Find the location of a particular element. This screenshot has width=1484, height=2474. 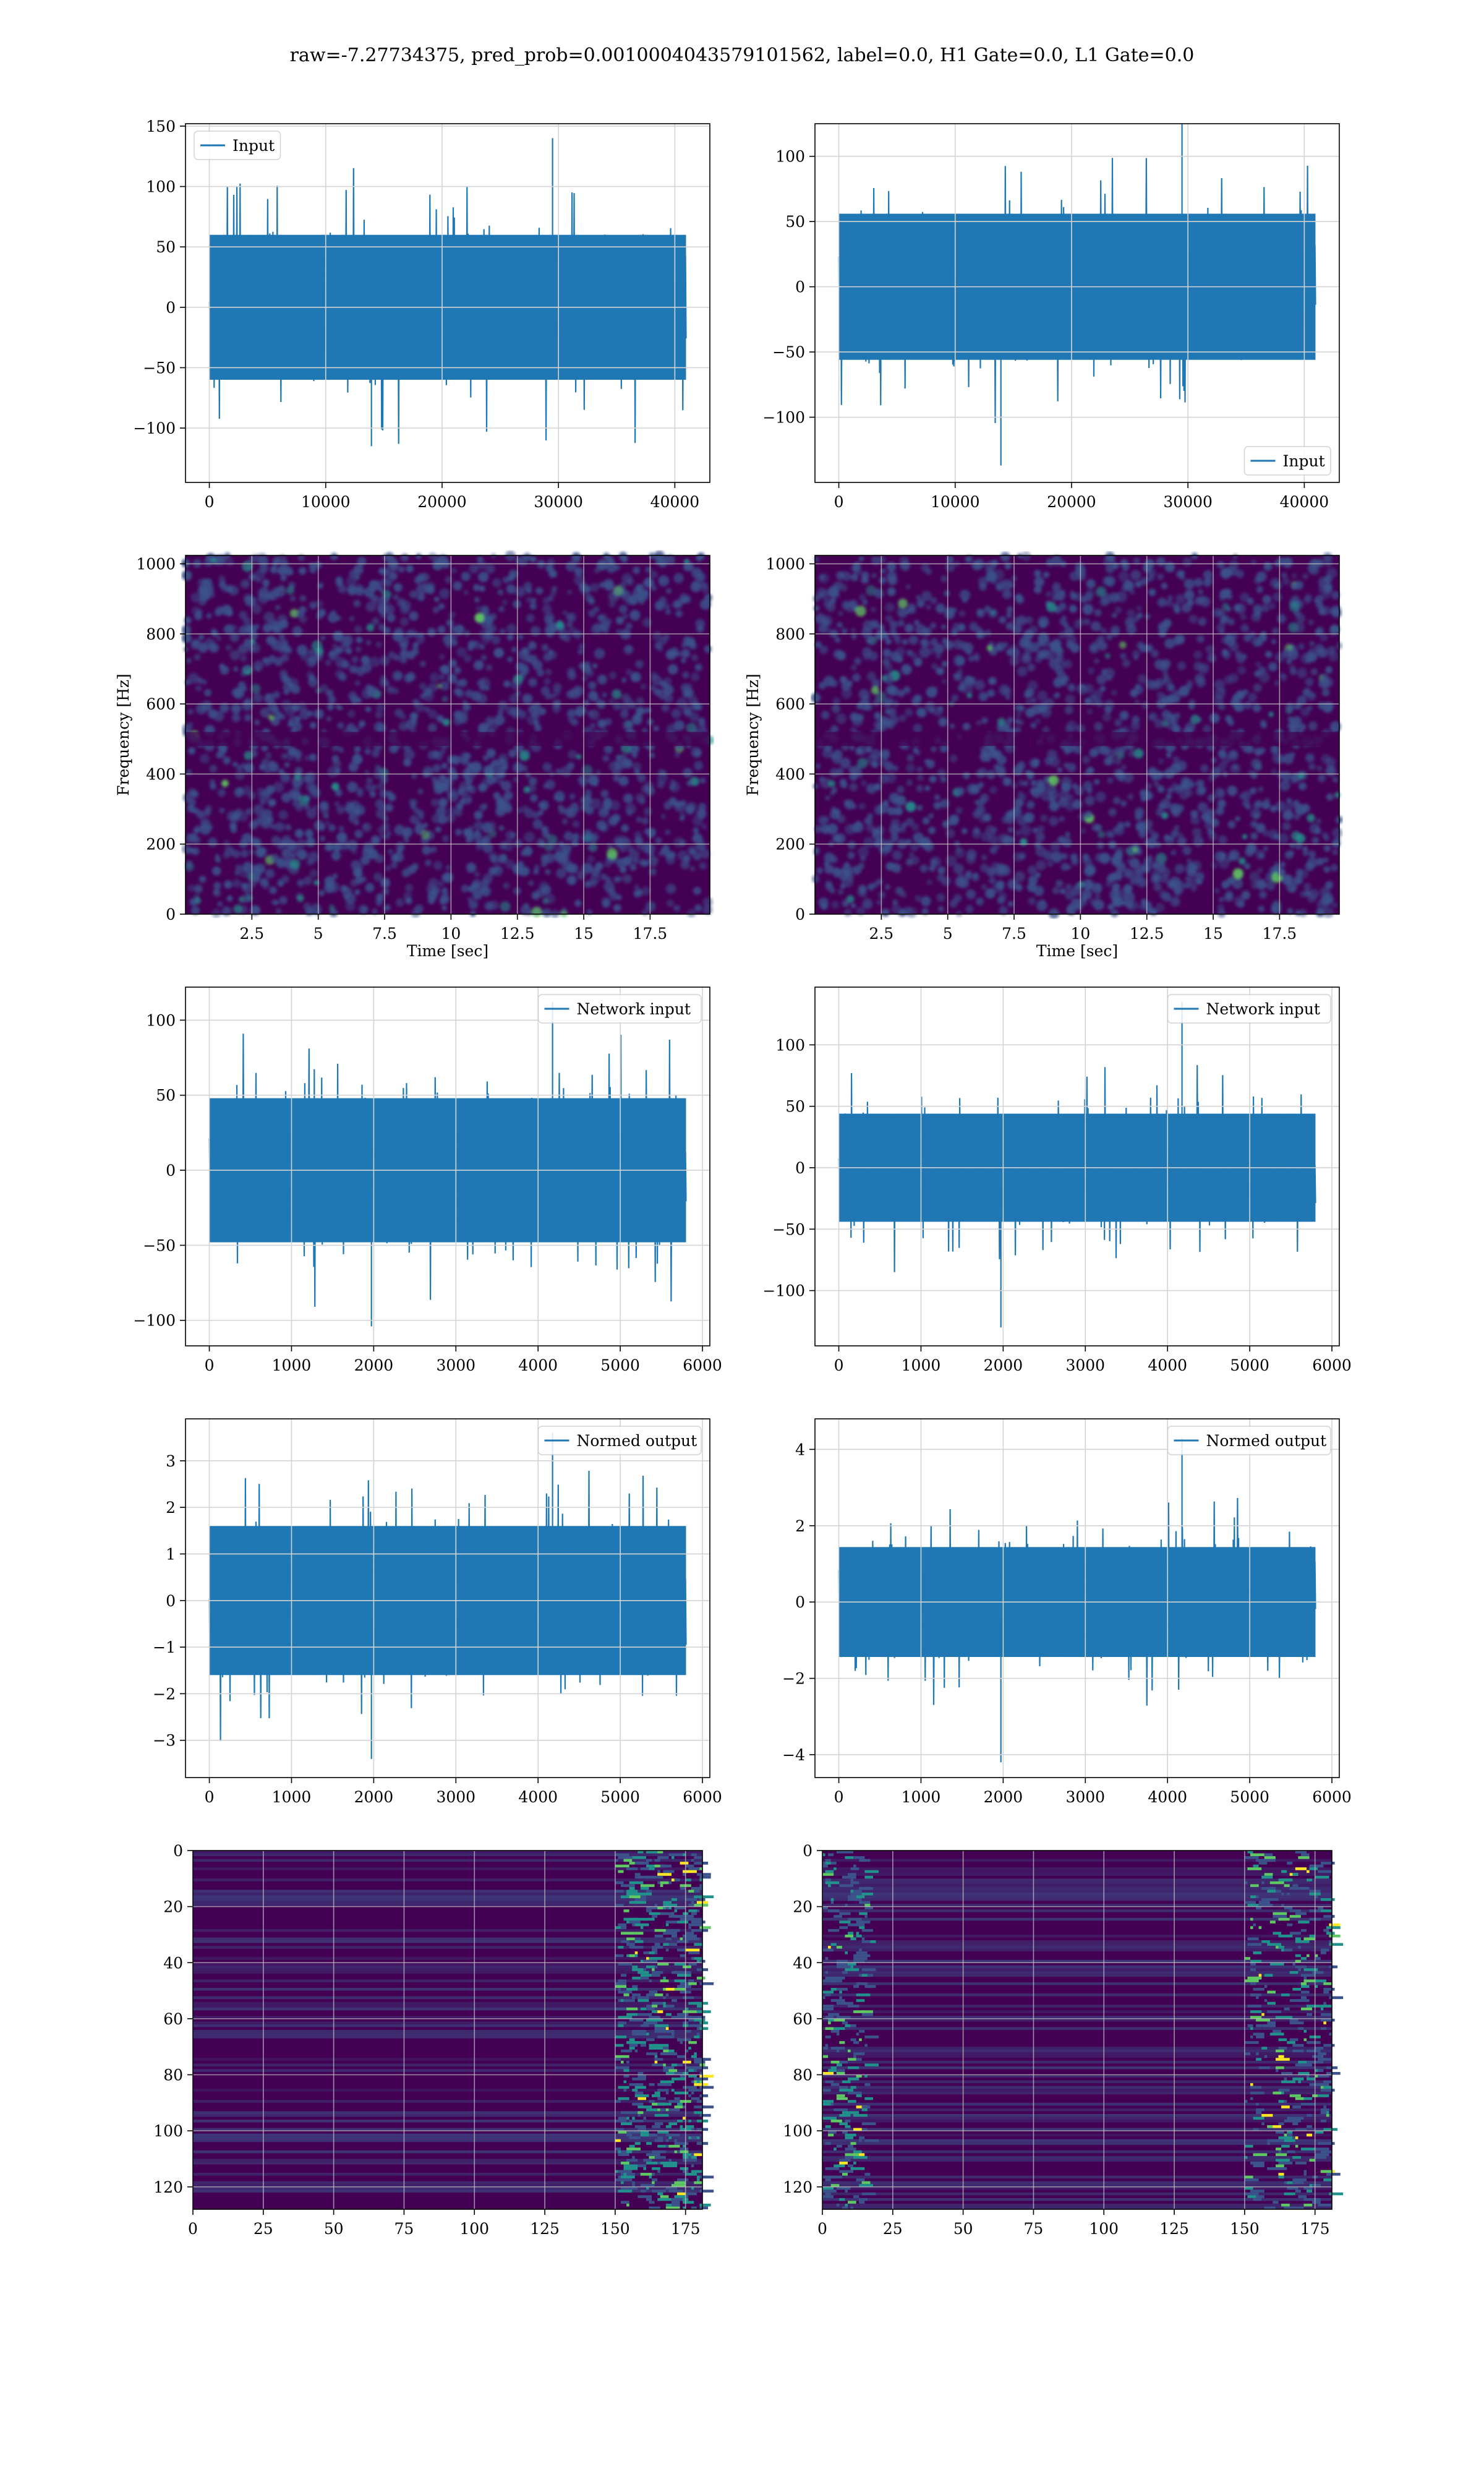

h1-input-xtick-label: 30000 is located at coordinates (558, 502).